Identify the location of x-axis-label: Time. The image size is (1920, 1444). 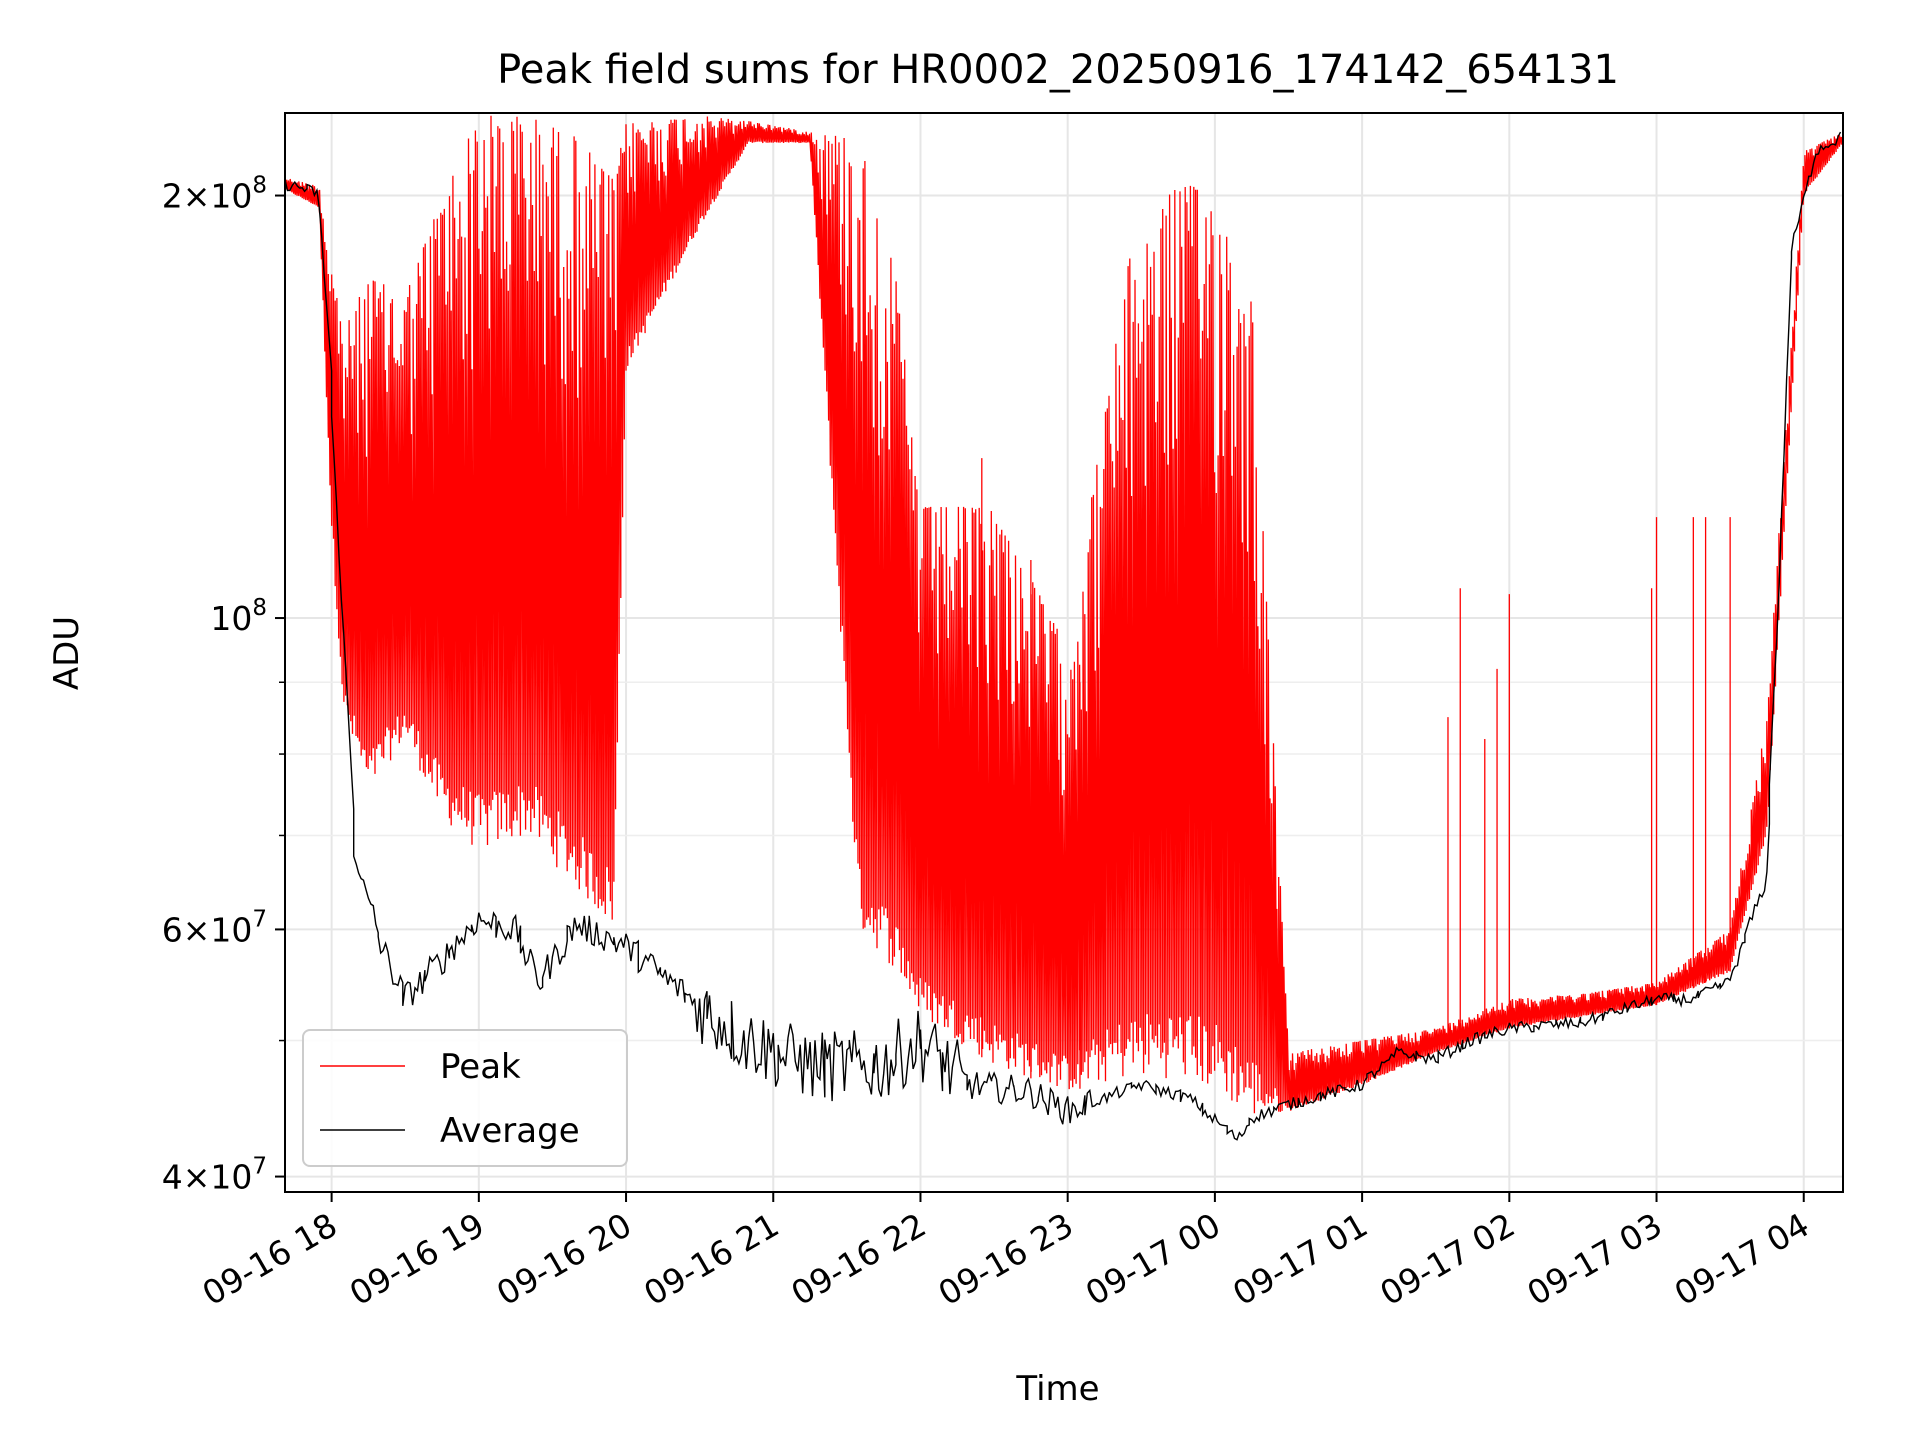
(1057, 1389).